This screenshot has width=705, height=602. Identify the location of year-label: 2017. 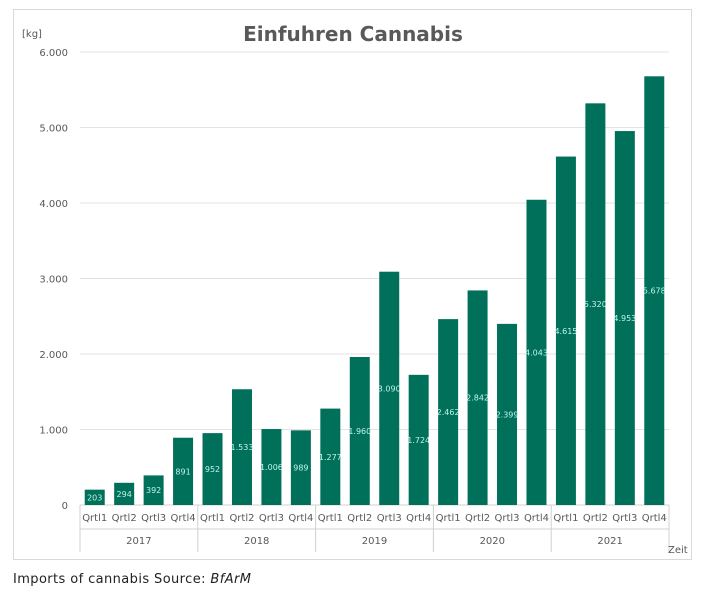
(138, 541).